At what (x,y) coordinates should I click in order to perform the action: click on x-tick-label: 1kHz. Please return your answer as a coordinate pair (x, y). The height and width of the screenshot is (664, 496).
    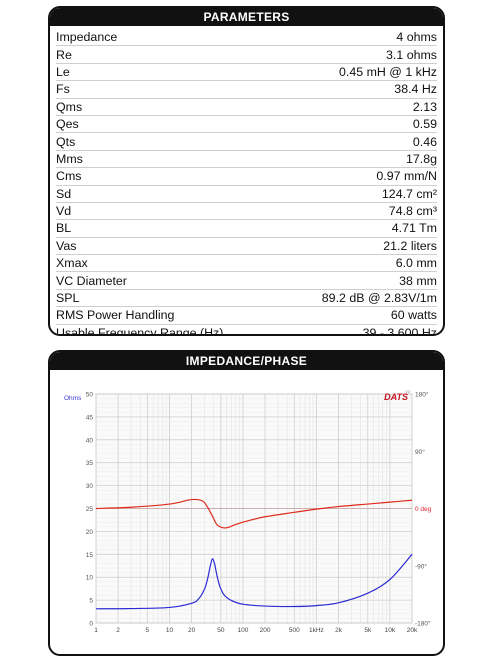
    Looking at the image, I should click on (316, 630).